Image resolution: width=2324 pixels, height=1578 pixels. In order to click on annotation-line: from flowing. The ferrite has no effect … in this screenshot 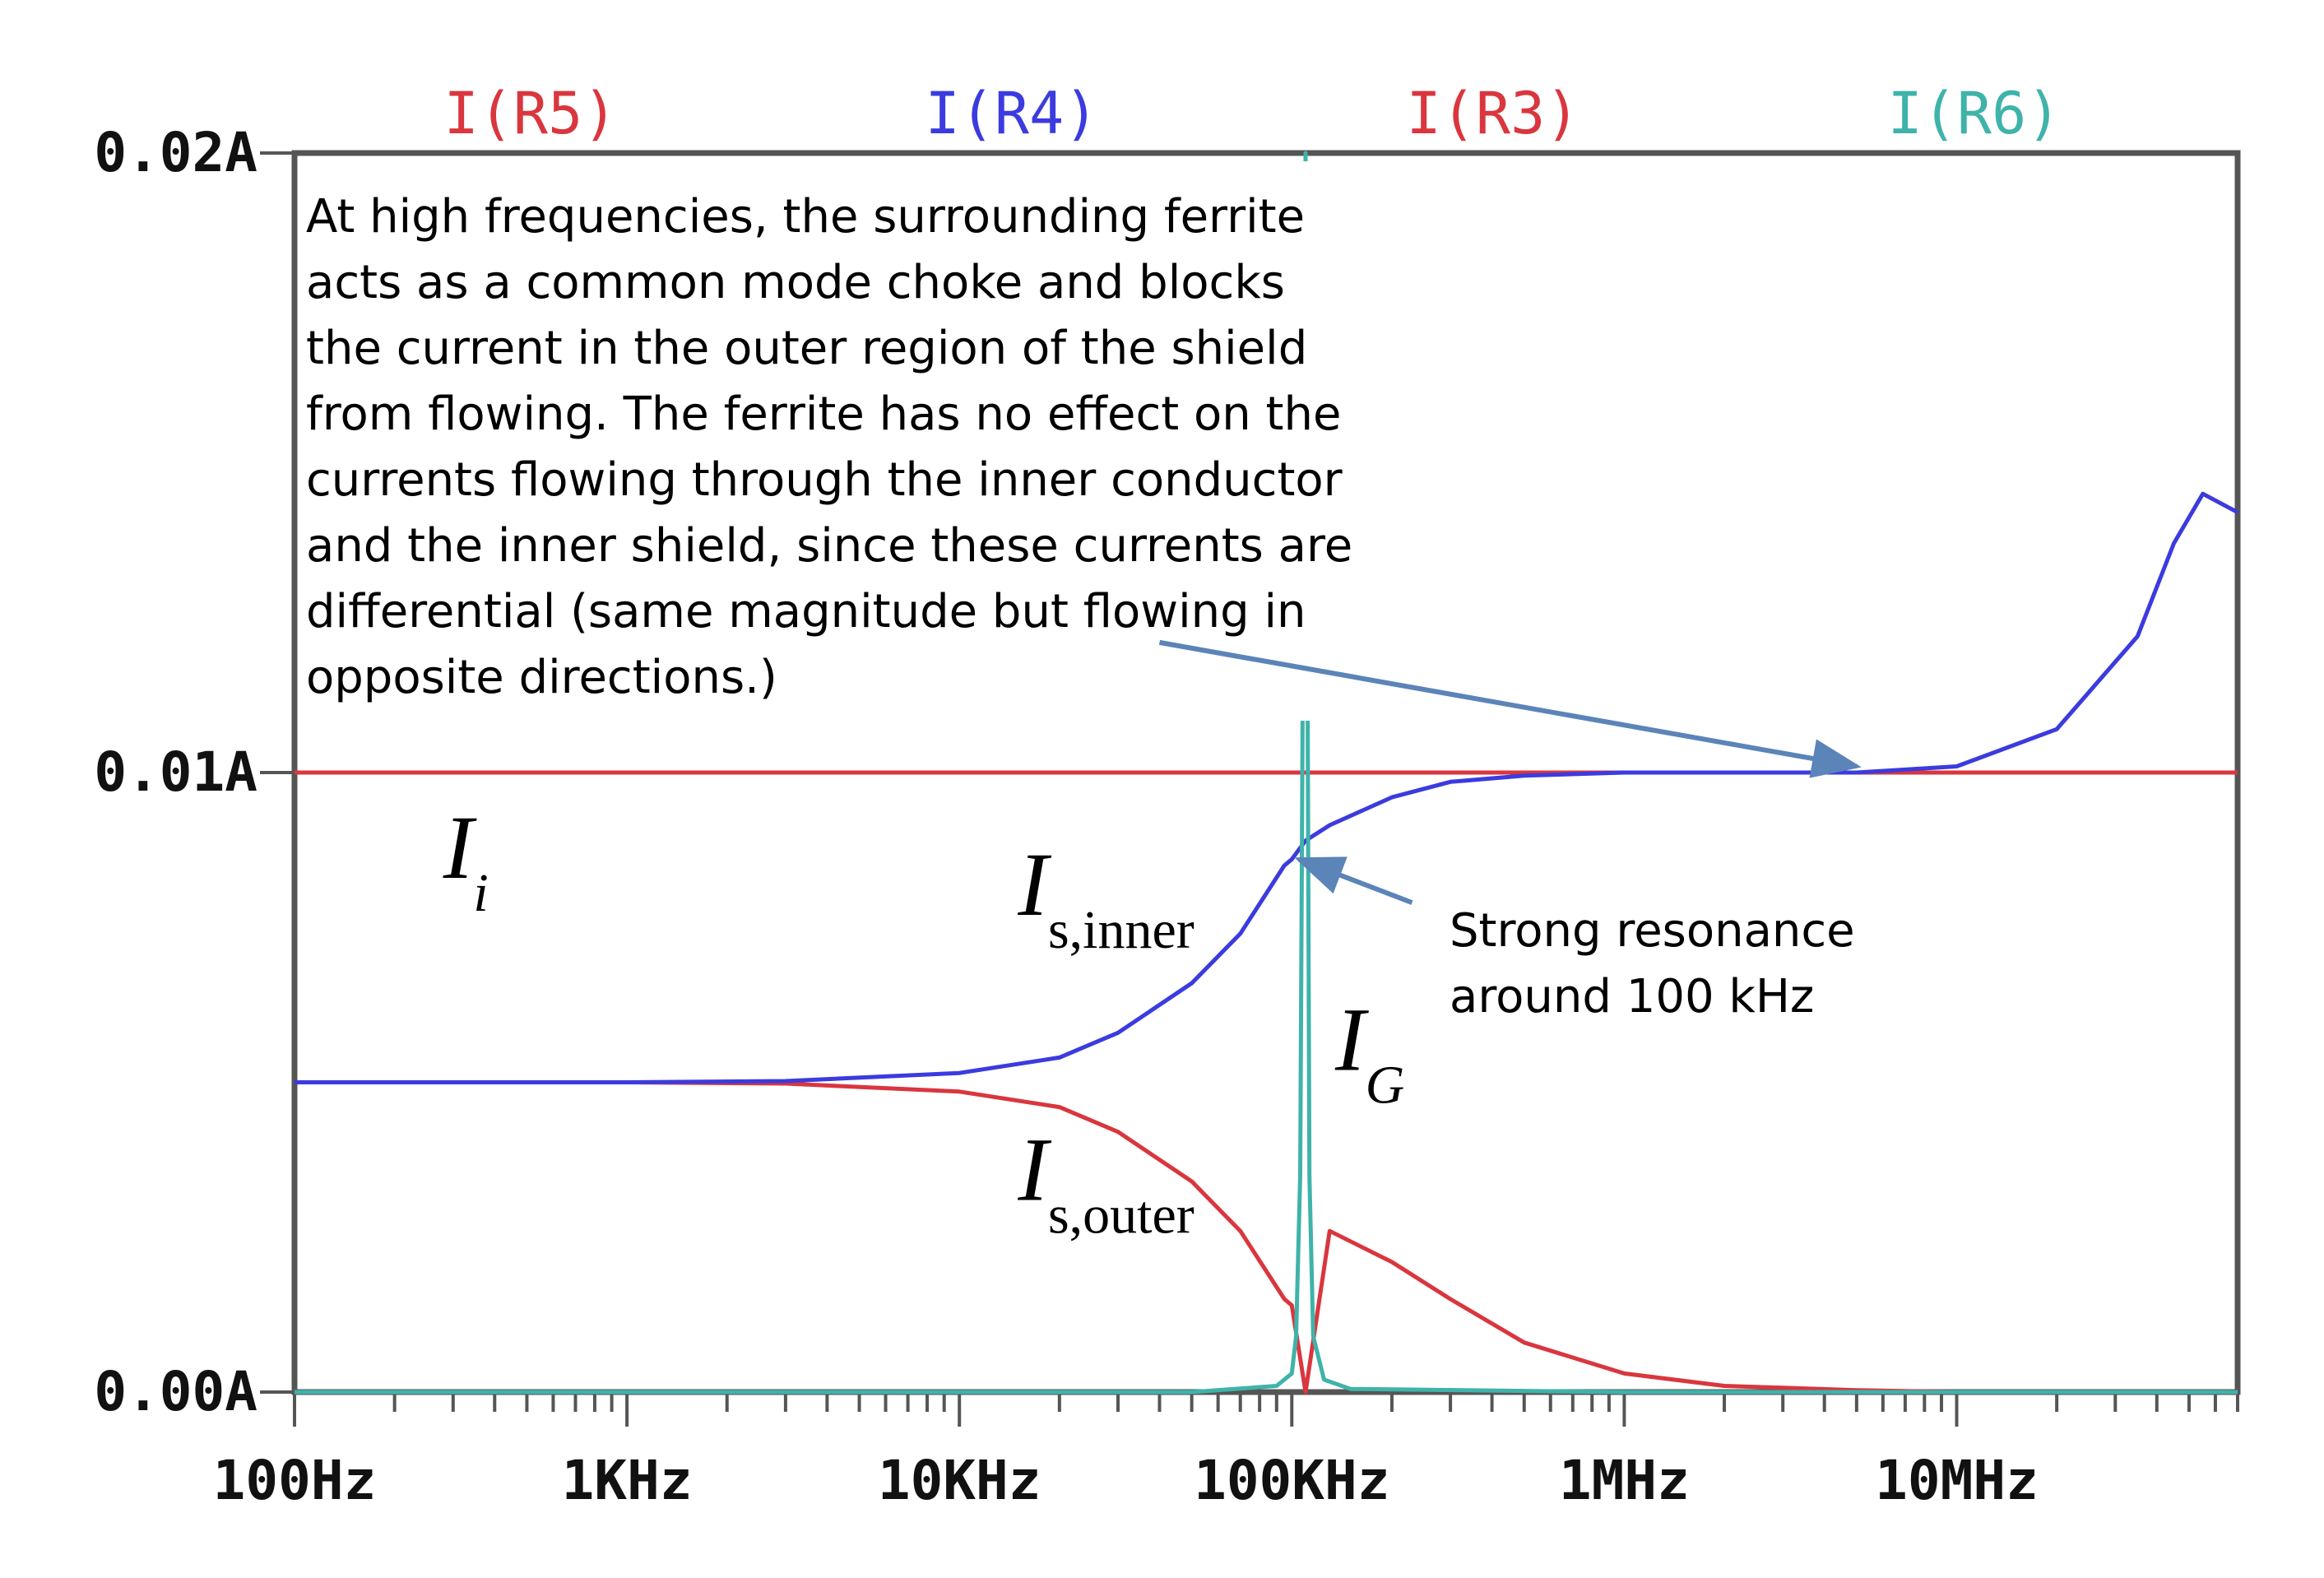, I will do `click(823, 414)`.